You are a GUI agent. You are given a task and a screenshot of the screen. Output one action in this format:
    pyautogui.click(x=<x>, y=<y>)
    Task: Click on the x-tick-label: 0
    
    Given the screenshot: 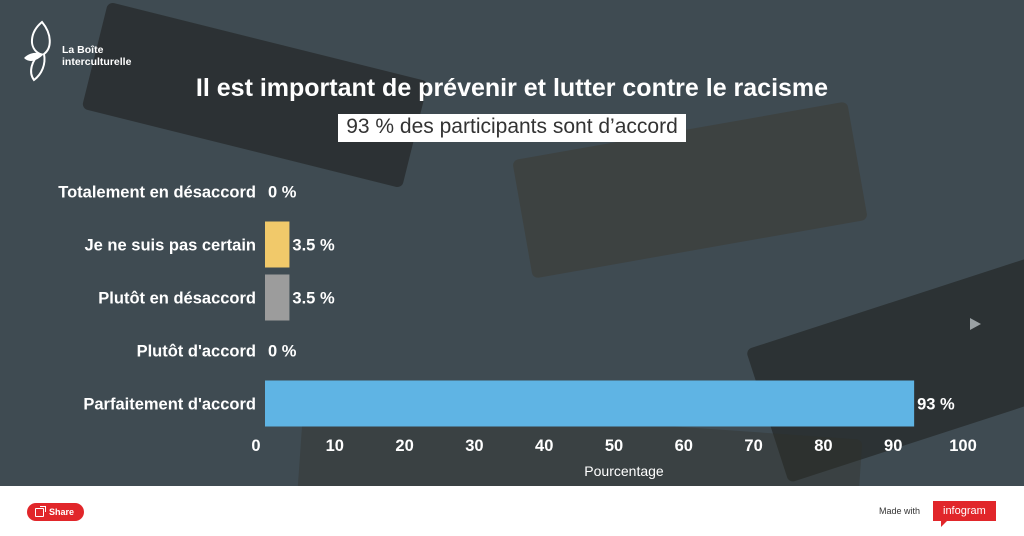 What is the action you would take?
    pyautogui.click(x=255, y=446)
    